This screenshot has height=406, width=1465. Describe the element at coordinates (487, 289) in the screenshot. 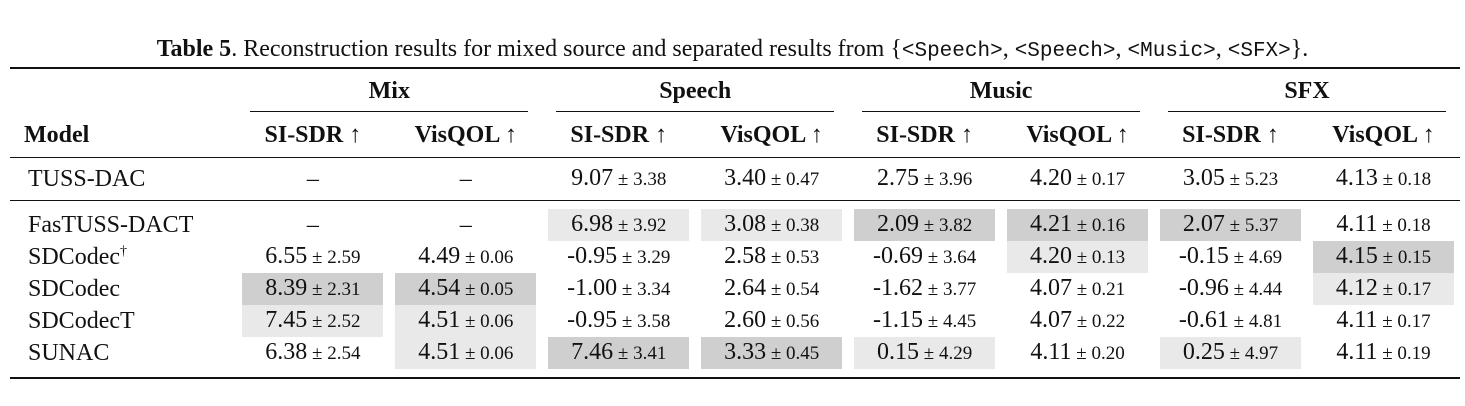

I see `std-dev: ± 0.05` at that location.